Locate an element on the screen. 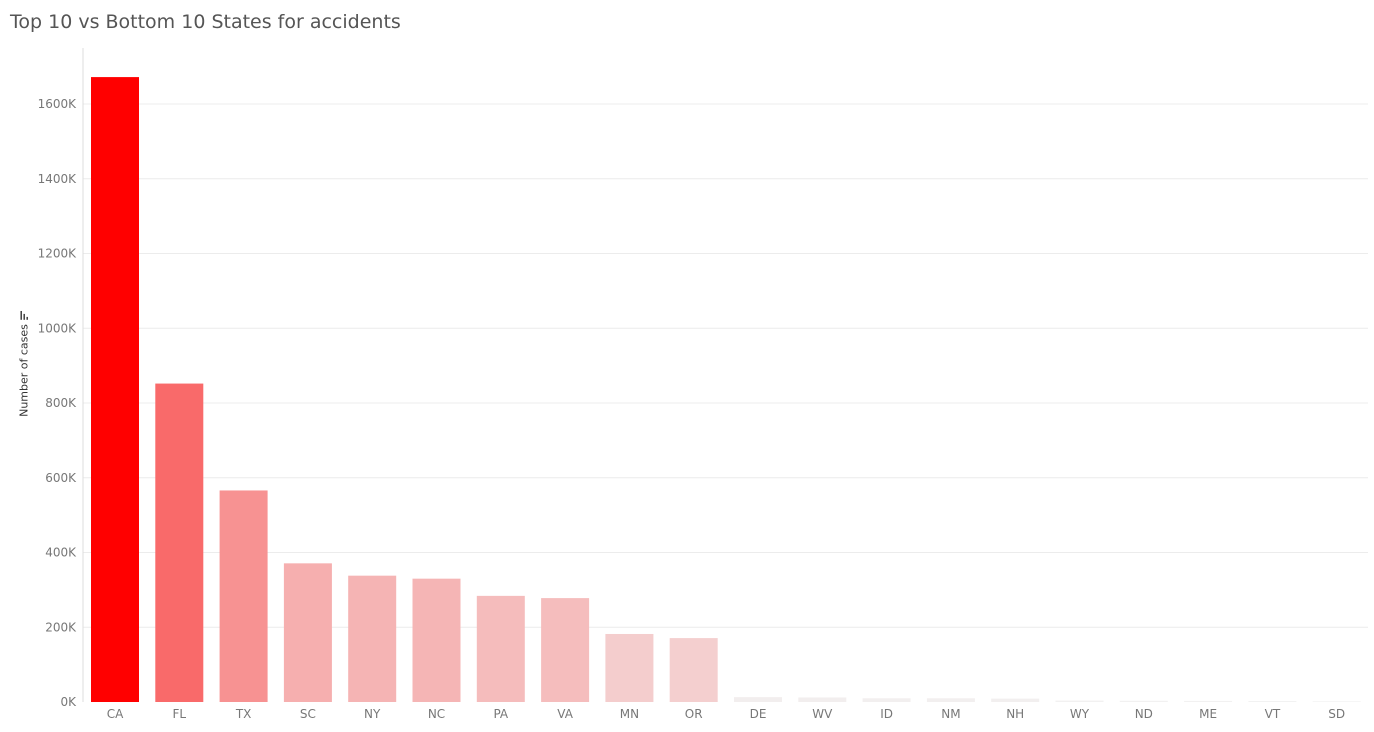 This screenshot has height=732, width=1374. bar-me is located at coordinates (1208, 701).